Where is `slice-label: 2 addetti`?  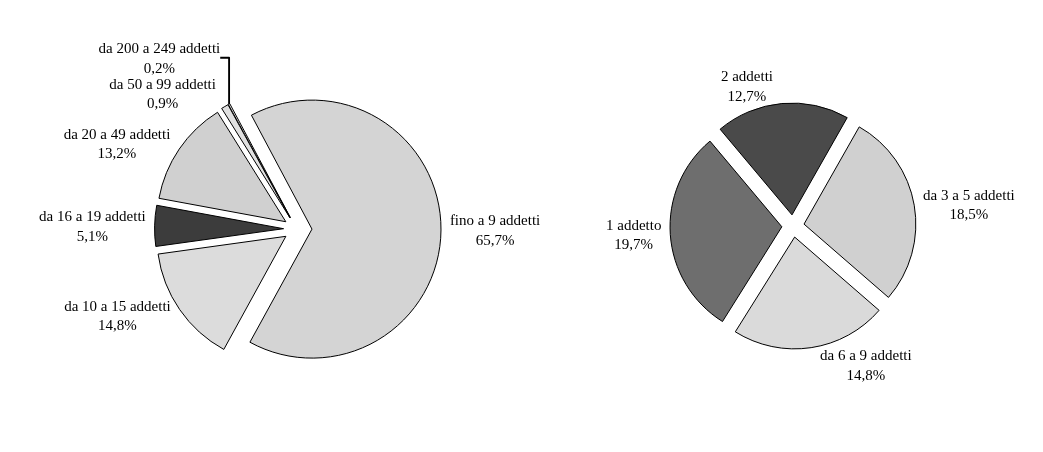 slice-label: 2 addetti is located at coordinates (746, 76).